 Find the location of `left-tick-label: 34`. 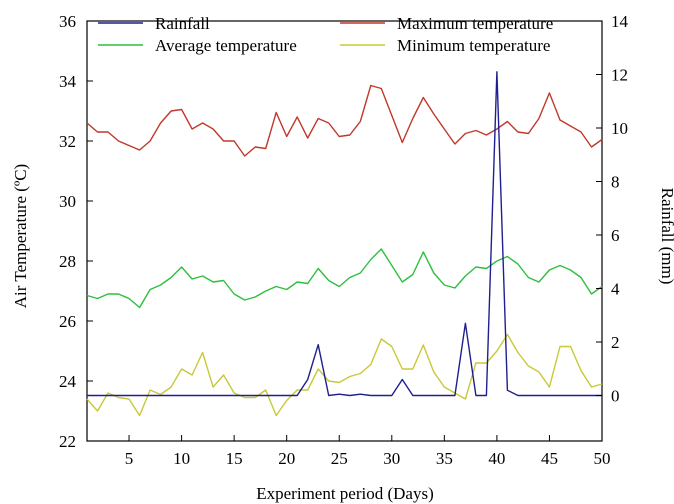

left-tick-label: 34 is located at coordinates (68, 81).